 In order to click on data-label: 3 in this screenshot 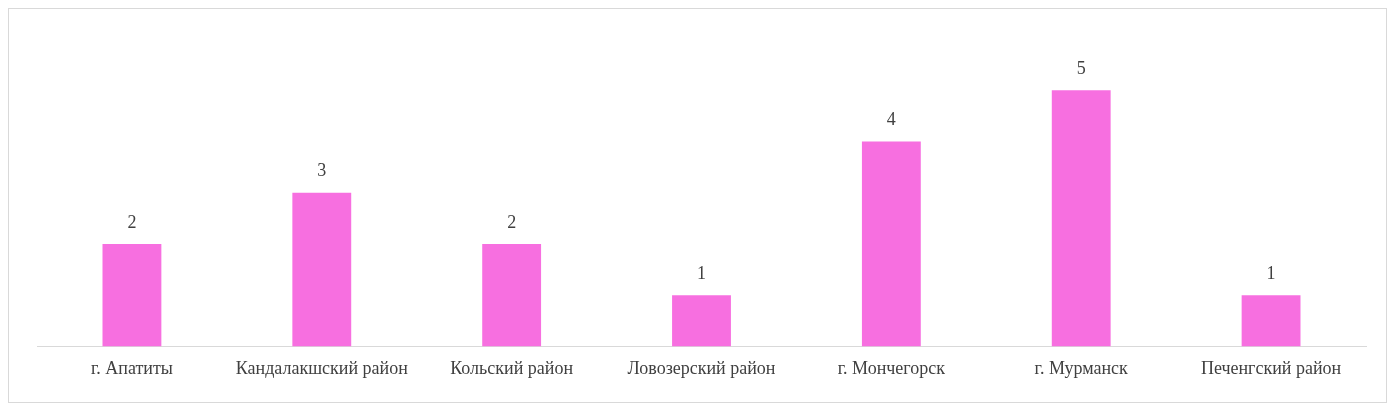, I will do `click(322, 170)`.